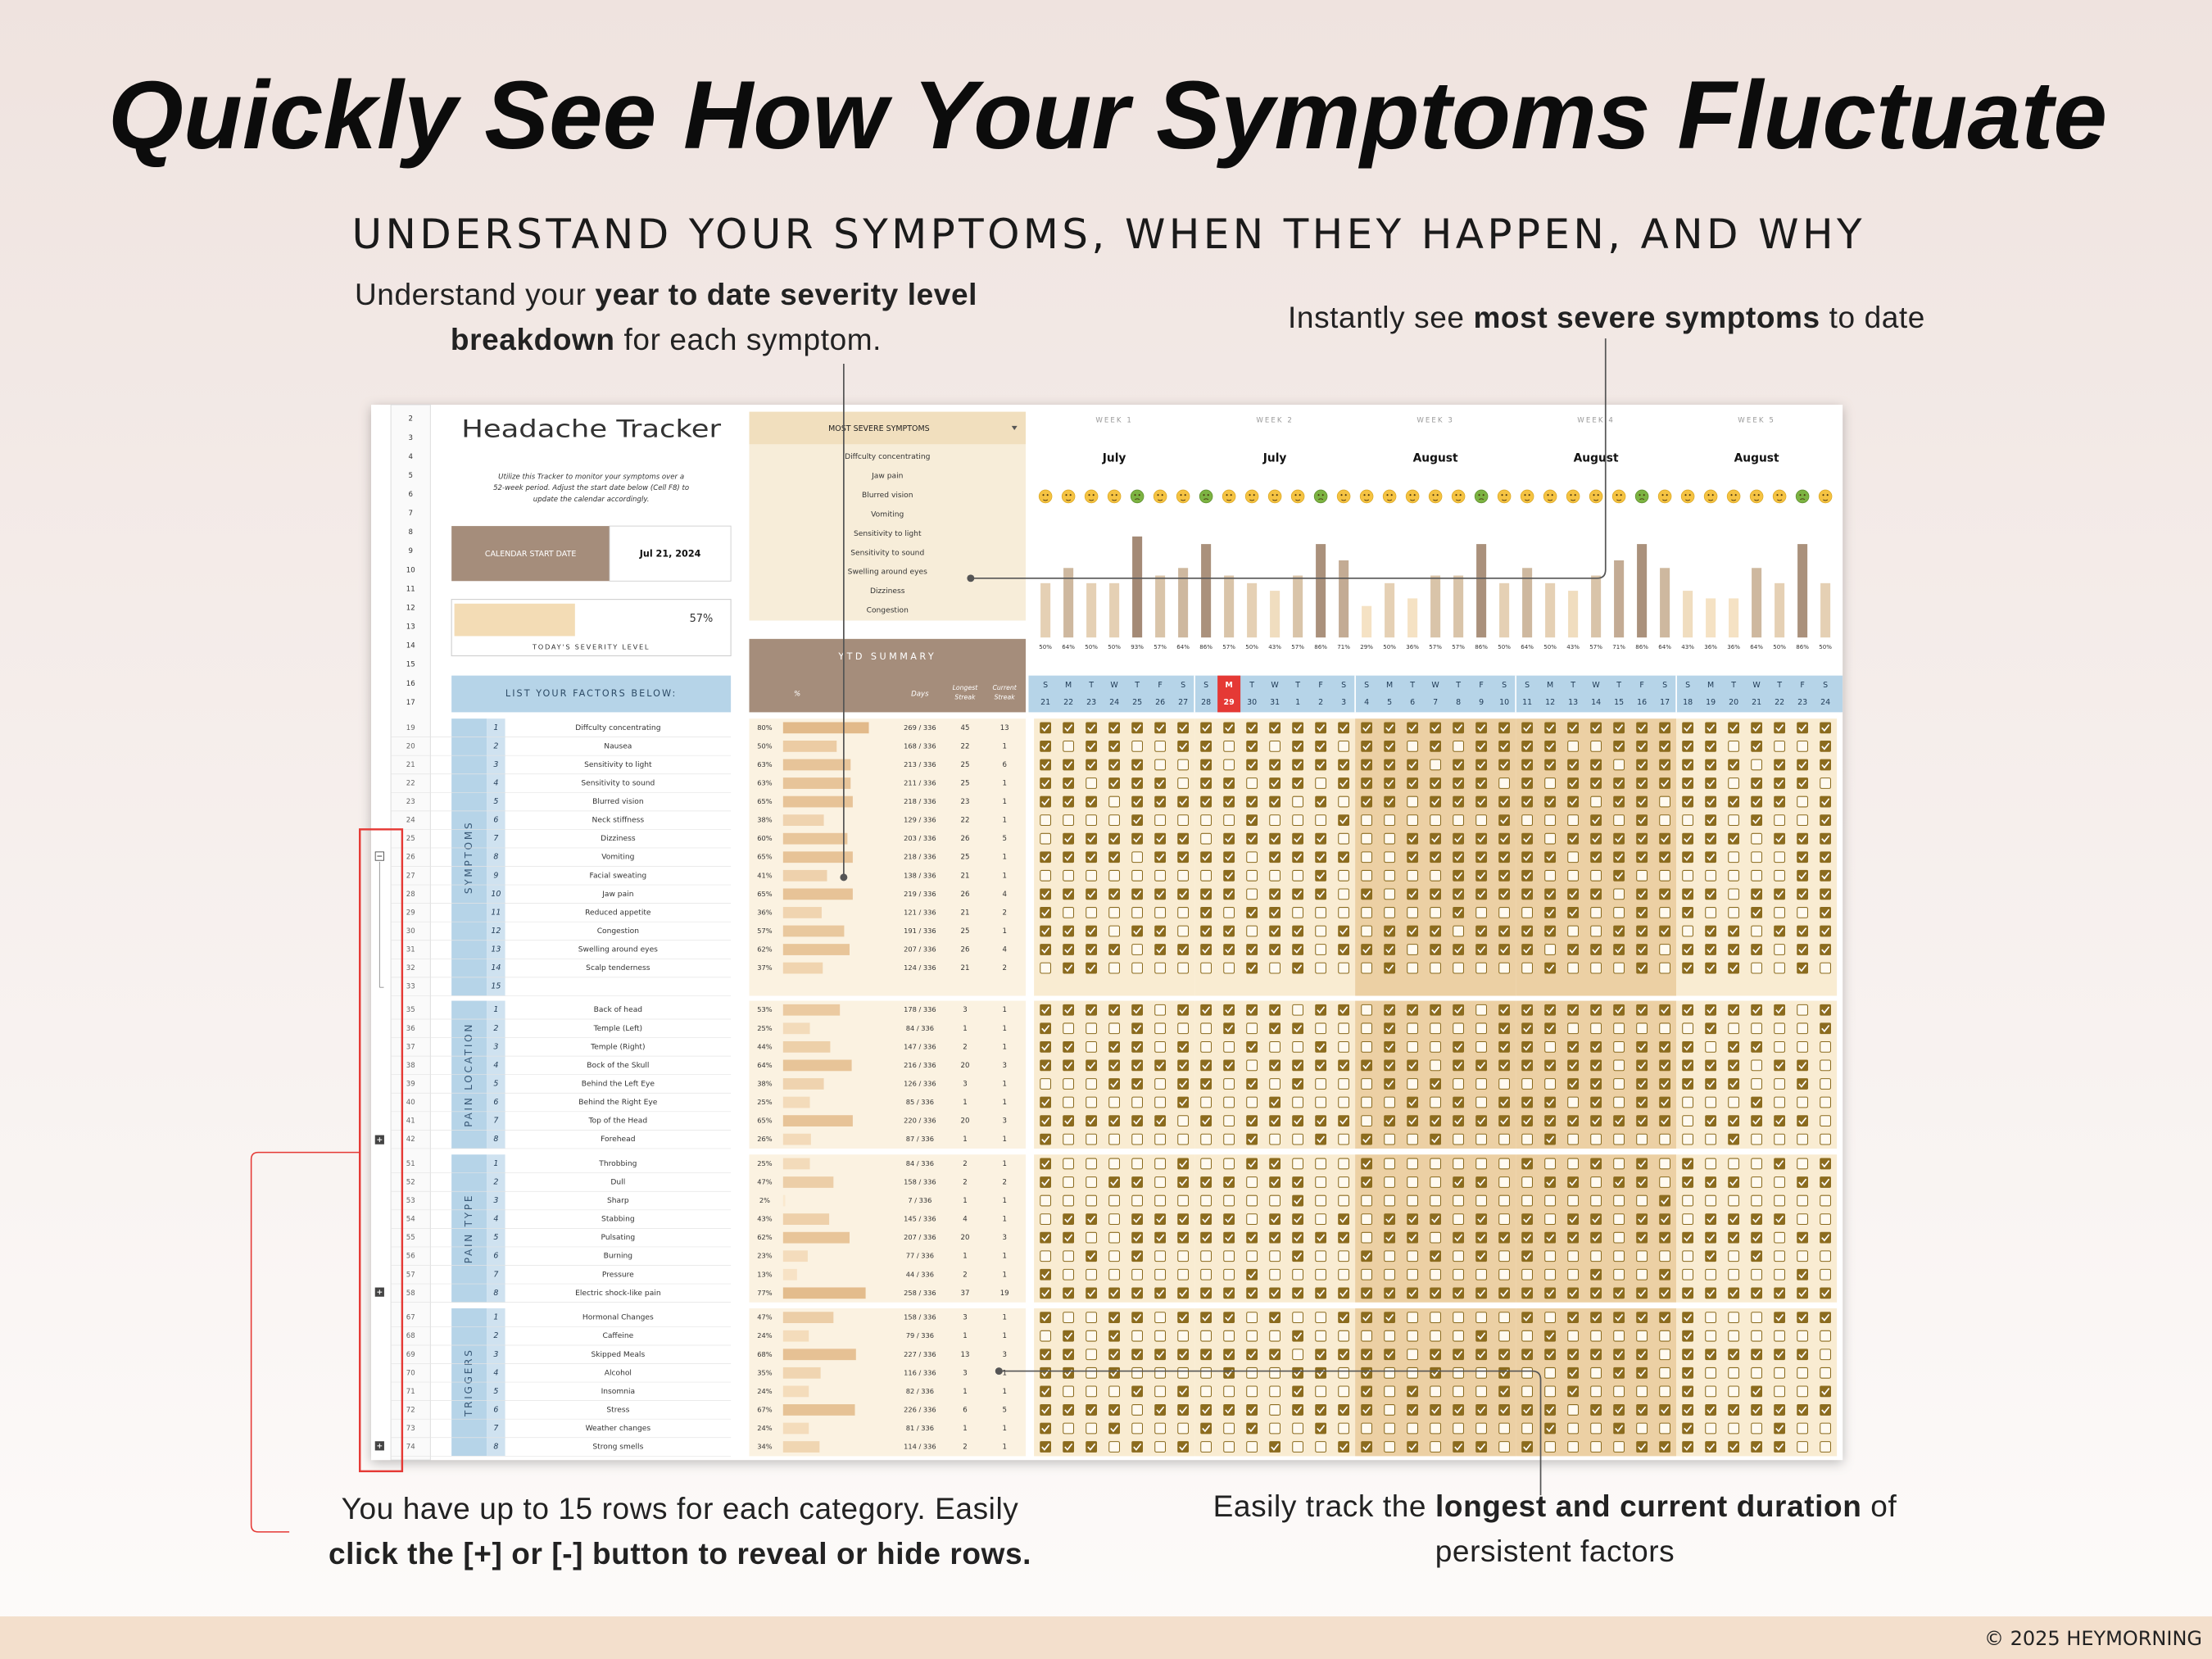 This screenshot has width=2212, height=1659. Describe the element at coordinates (410, 514) in the screenshot. I see `row-number: 7` at that location.